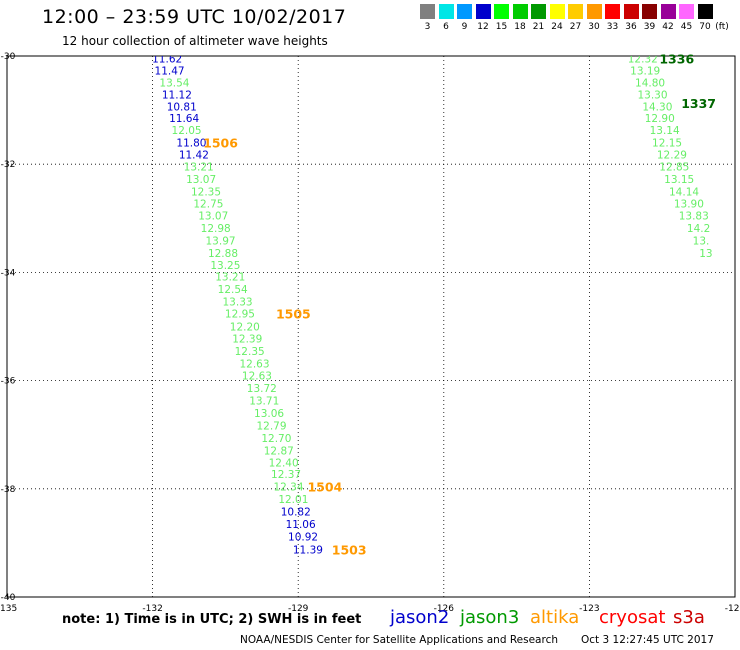 The image size is (740, 650). What do you see at coordinates (298, 609) in the screenshot?
I see `x-tick-label: -129` at bounding box center [298, 609].